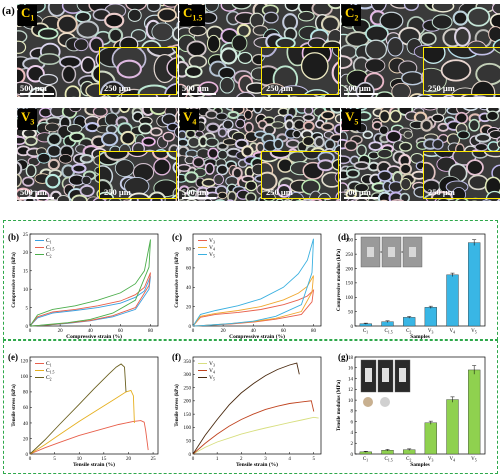 This screenshot has width=500, height=475. I want to click on sem-sample-tag: V3, so click(28, 119).